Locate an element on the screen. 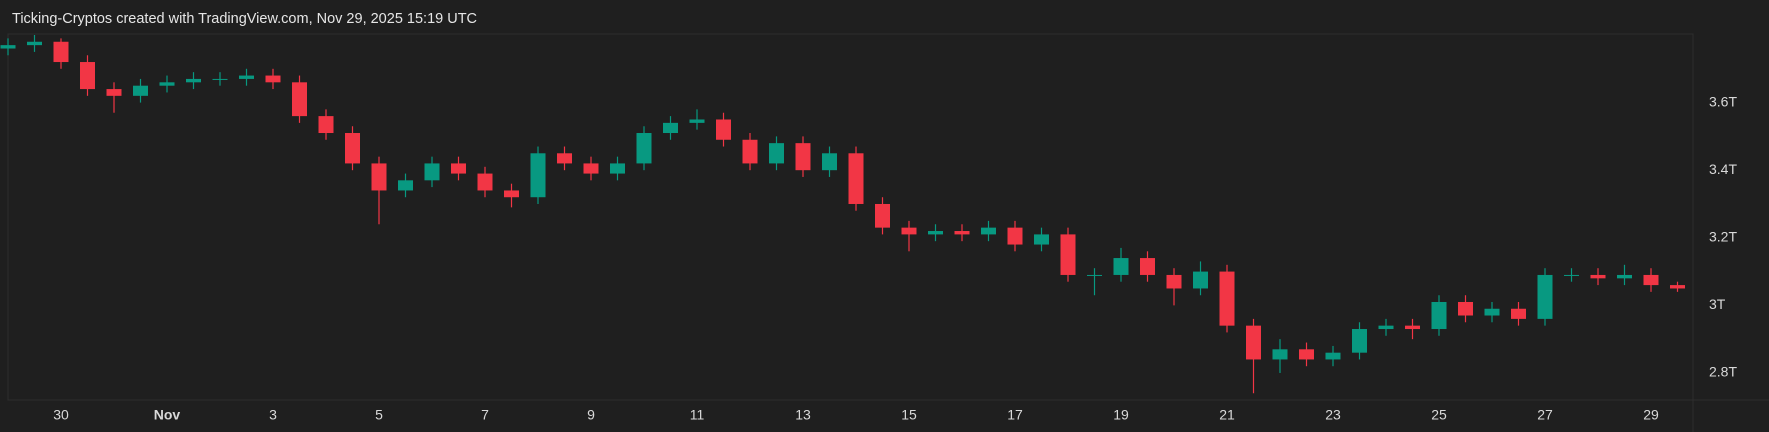 The image size is (1769, 432). x-tick-label: 27 is located at coordinates (1545, 415).